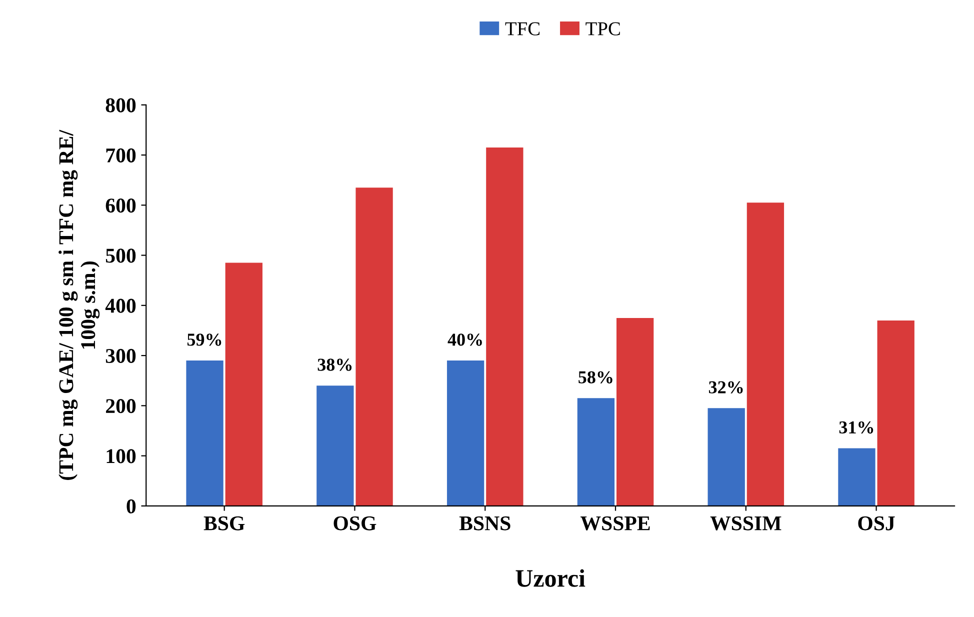  I want to click on annotation: 38%, so click(335, 364).